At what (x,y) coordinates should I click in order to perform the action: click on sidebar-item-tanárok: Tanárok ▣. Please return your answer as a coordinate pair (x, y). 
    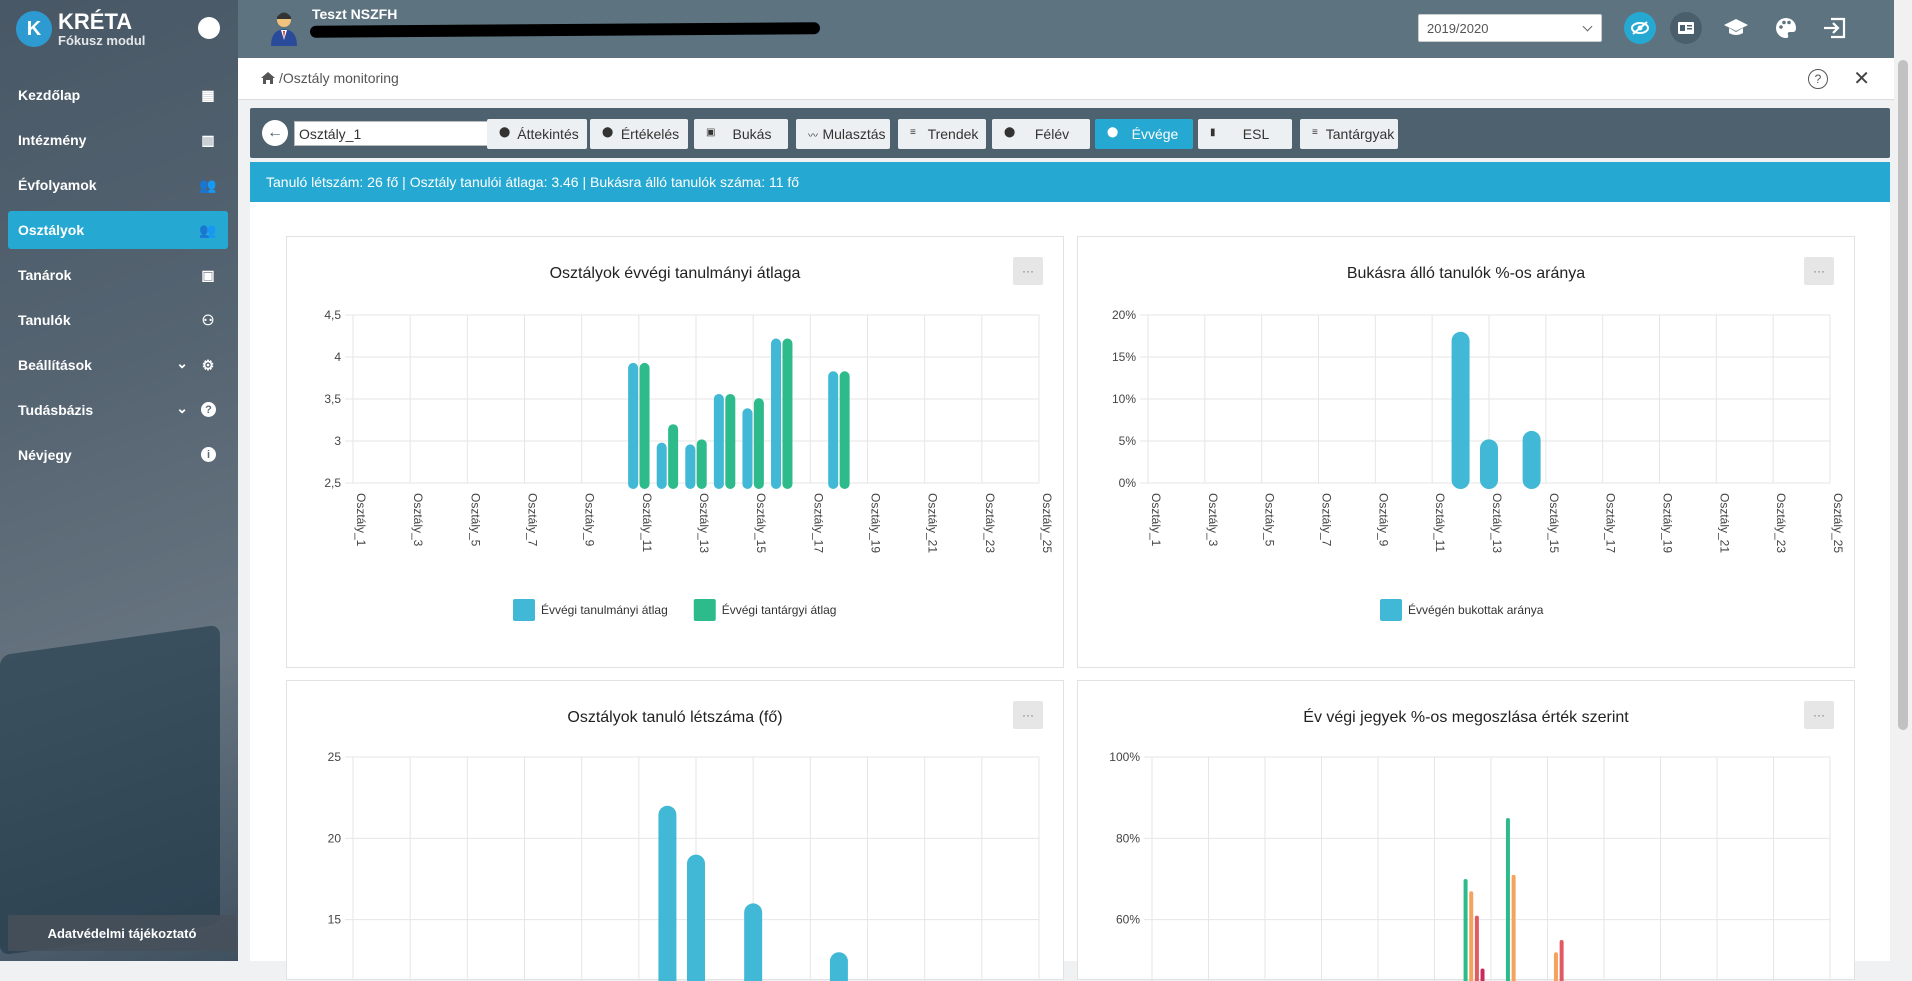
    Looking at the image, I should click on (118, 275).